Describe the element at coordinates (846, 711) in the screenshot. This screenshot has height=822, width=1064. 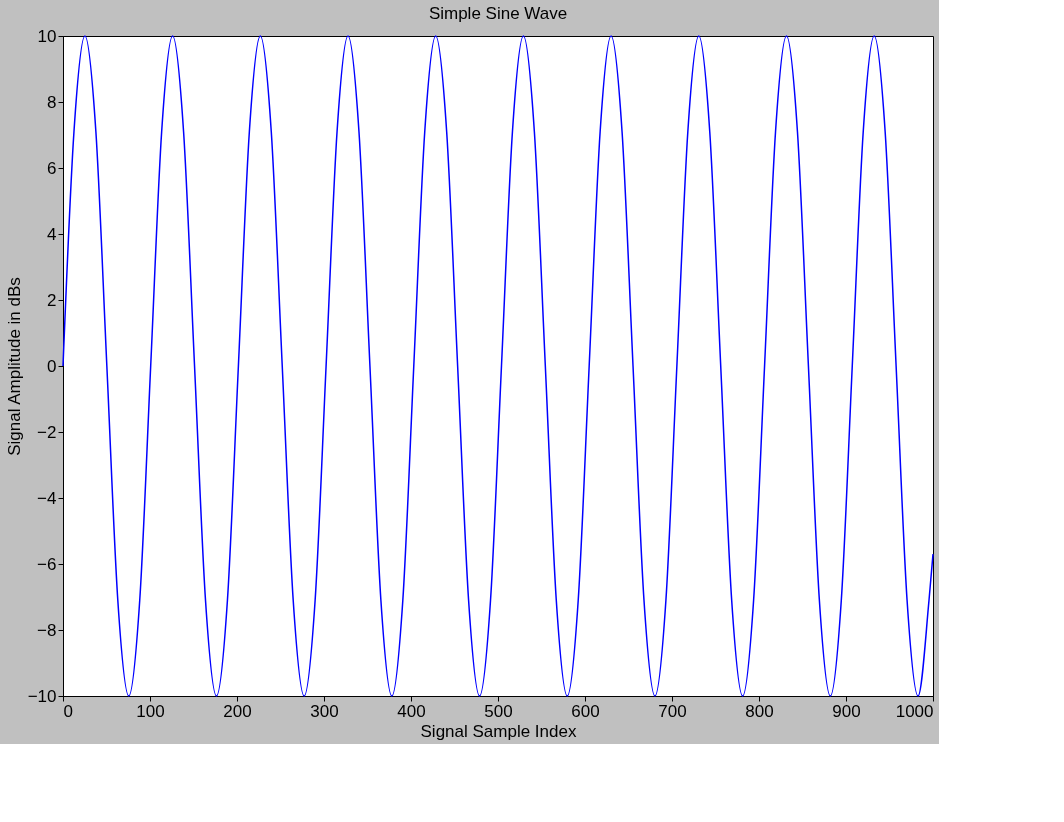
I see `x-tick-label: 900` at that location.